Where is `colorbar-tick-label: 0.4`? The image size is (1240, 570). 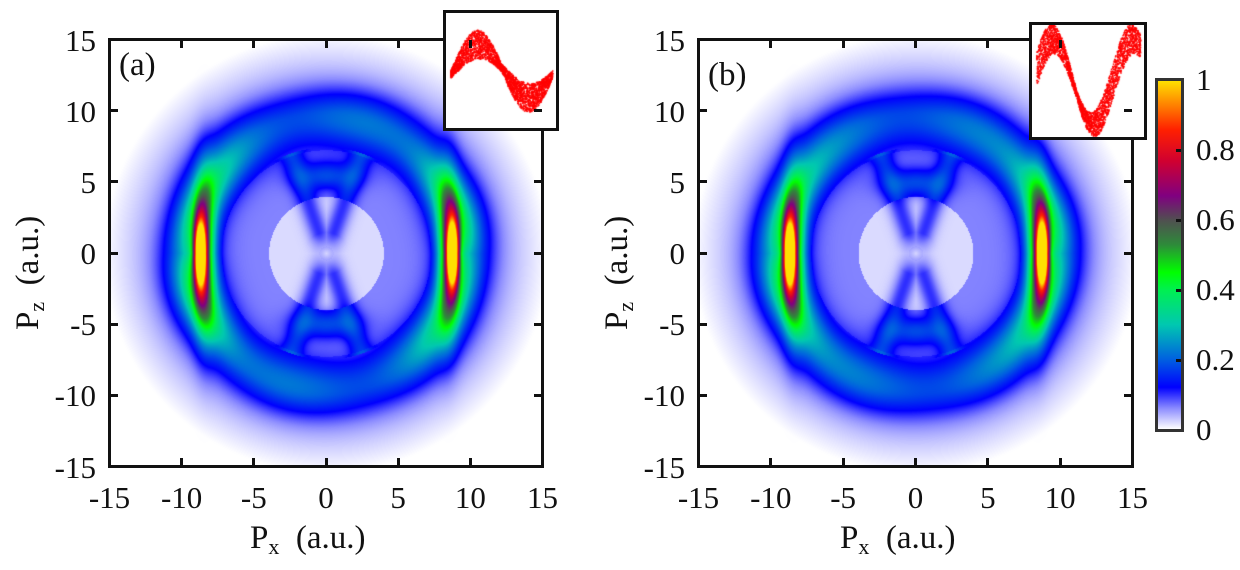
colorbar-tick-label: 0.4 is located at coordinates (1215, 289).